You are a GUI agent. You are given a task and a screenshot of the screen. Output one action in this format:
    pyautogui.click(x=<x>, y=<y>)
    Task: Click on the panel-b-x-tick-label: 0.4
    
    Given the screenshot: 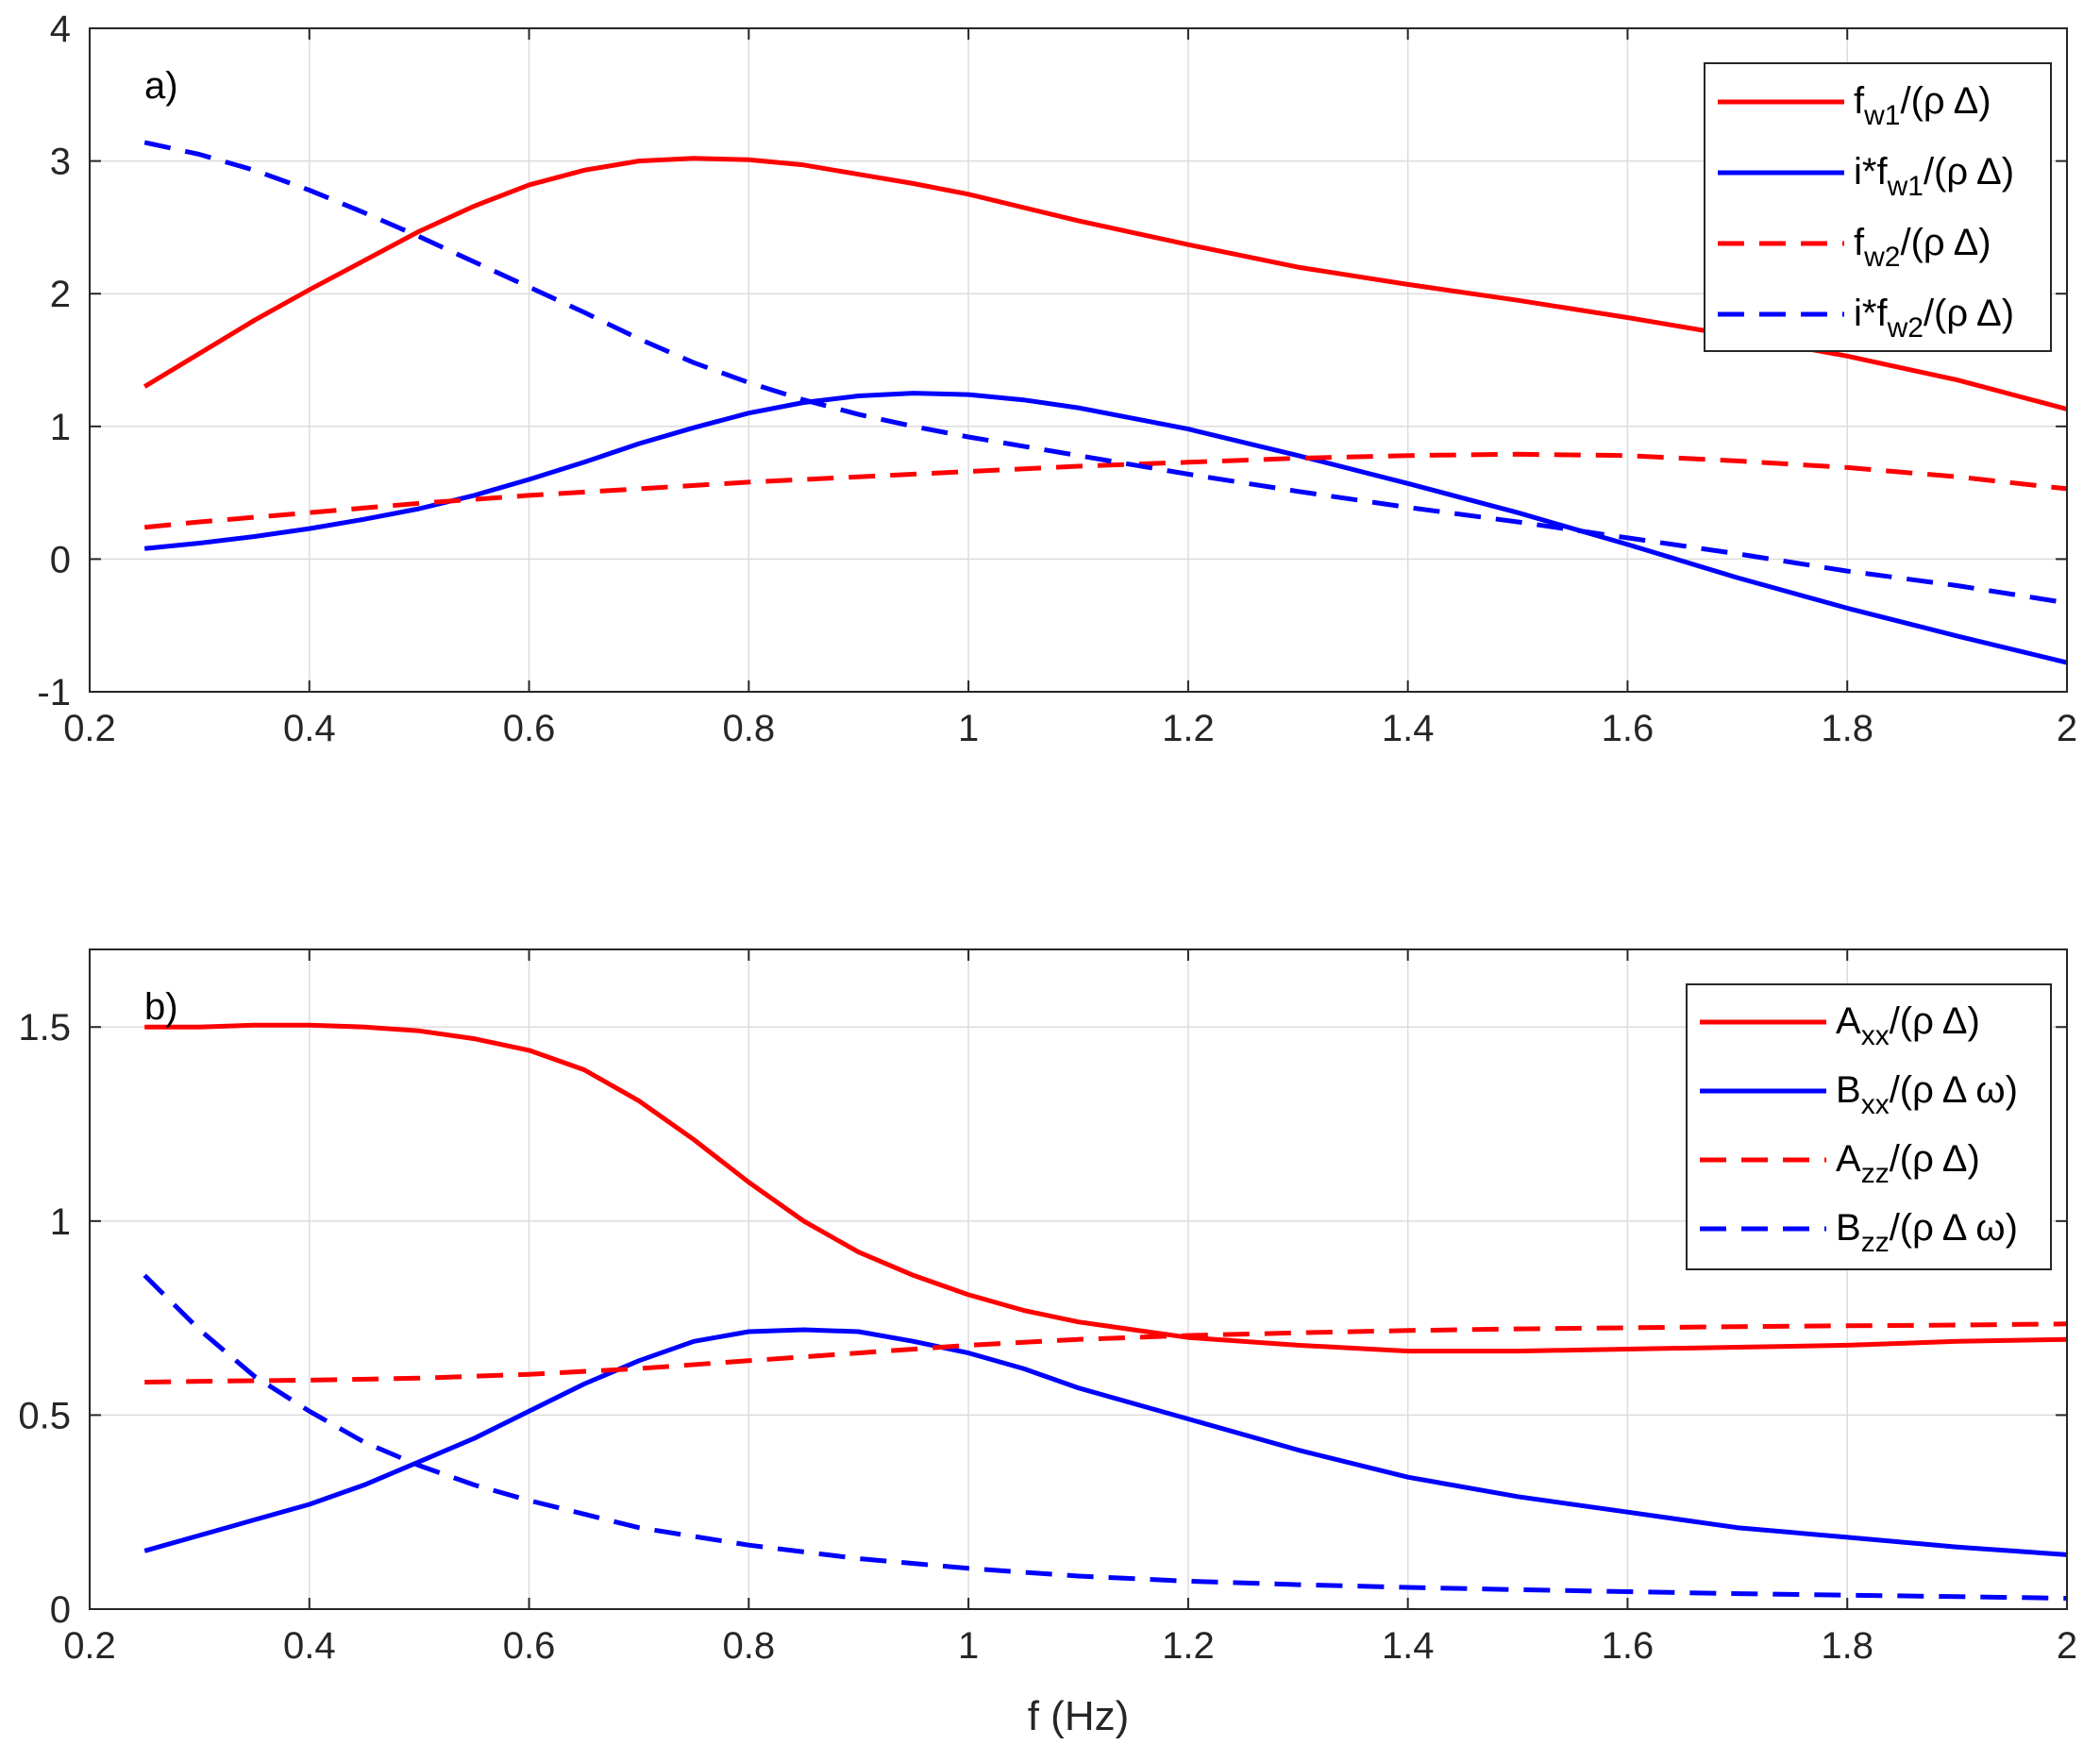 What is the action you would take?
    pyautogui.click(x=309, y=1646)
    